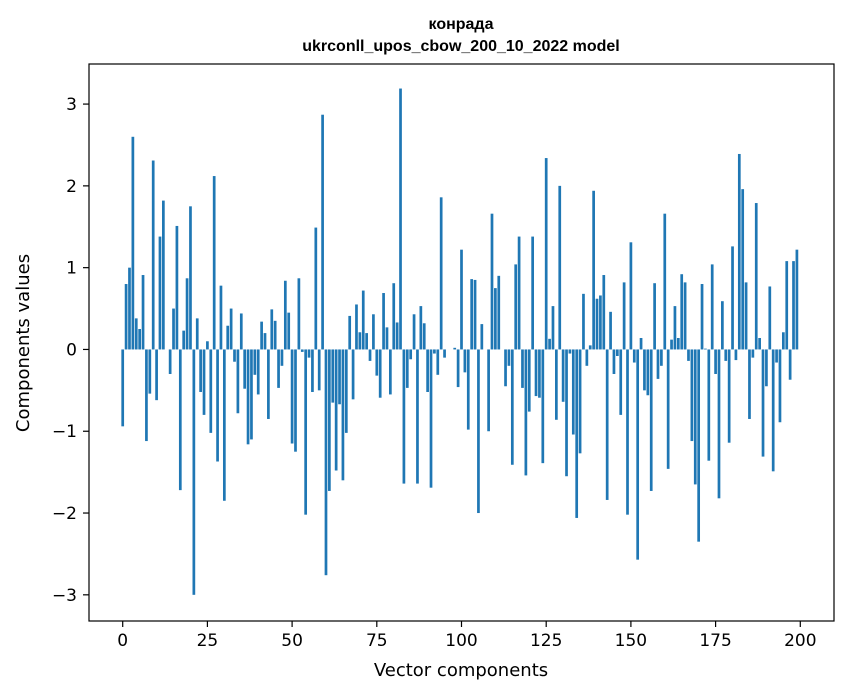 The height and width of the screenshot is (696, 847). What do you see at coordinates (208, 641) in the screenshot?
I see `x-tick-label: 25` at bounding box center [208, 641].